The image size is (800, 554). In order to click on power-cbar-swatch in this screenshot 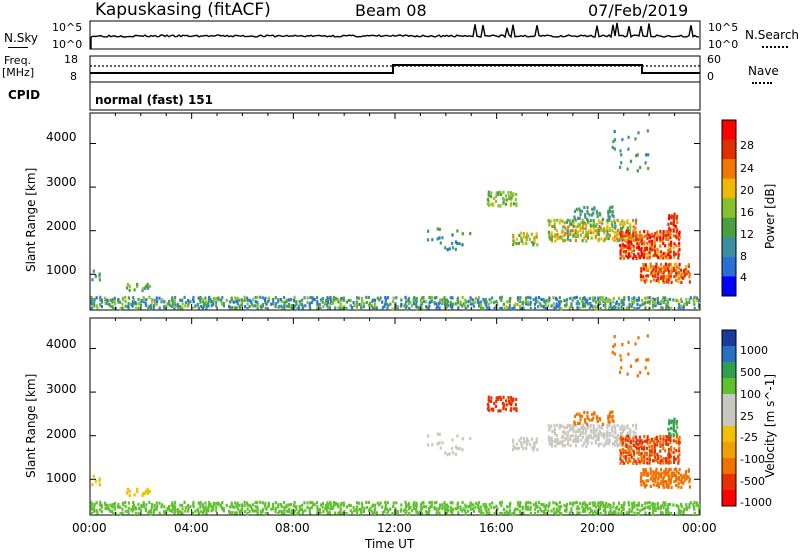, I will do `click(729, 149)`.